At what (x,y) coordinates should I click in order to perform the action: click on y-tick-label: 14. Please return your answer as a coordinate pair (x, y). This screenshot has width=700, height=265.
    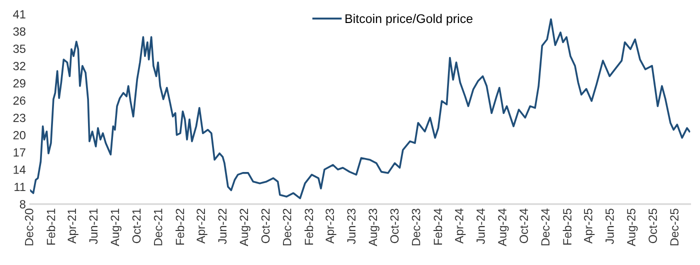
    Looking at the image, I should click on (20, 170).